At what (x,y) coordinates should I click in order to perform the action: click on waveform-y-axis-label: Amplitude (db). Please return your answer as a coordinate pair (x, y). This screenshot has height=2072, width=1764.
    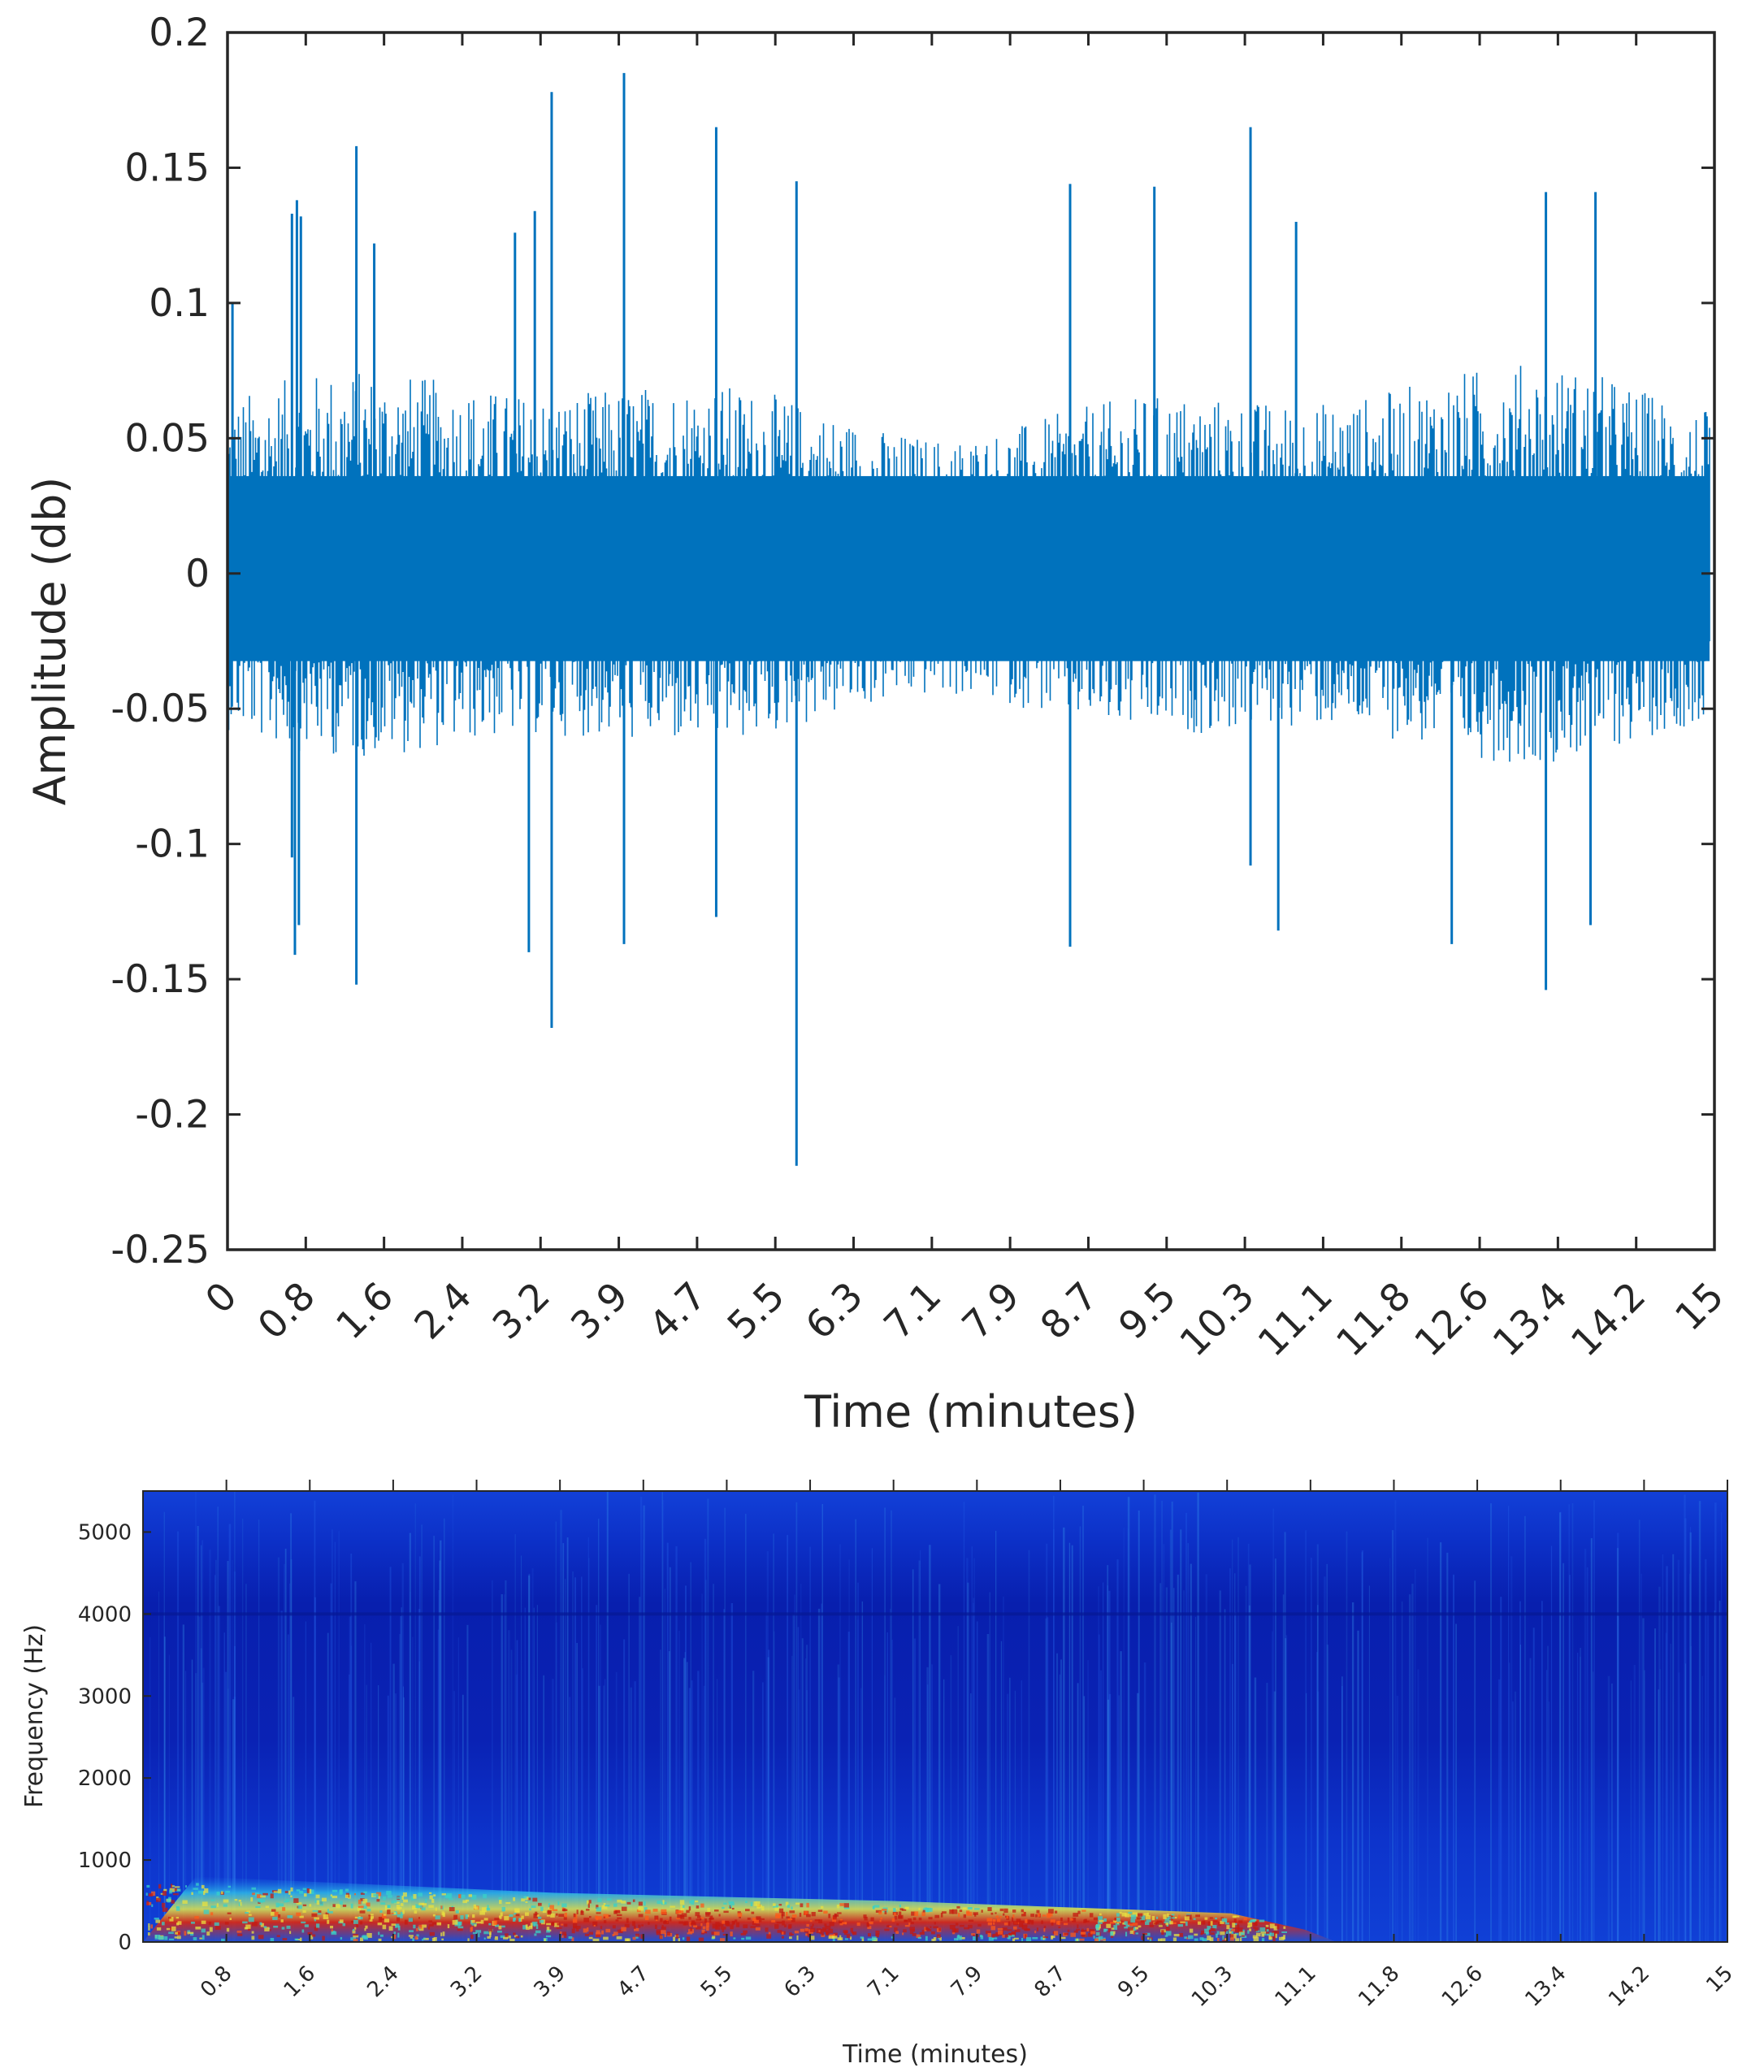
    Looking at the image, I should click on (50, 641).